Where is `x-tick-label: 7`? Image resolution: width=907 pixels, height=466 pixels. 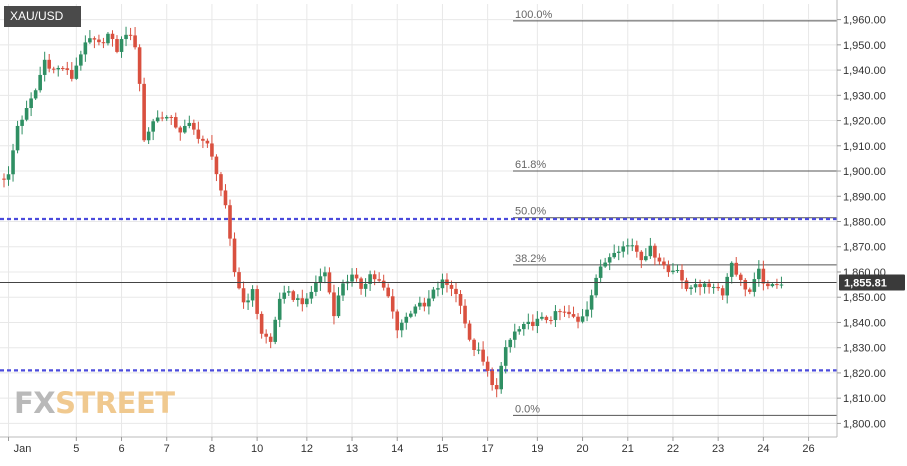 x-tick-label: 7 is located at coordinates (167, 449).